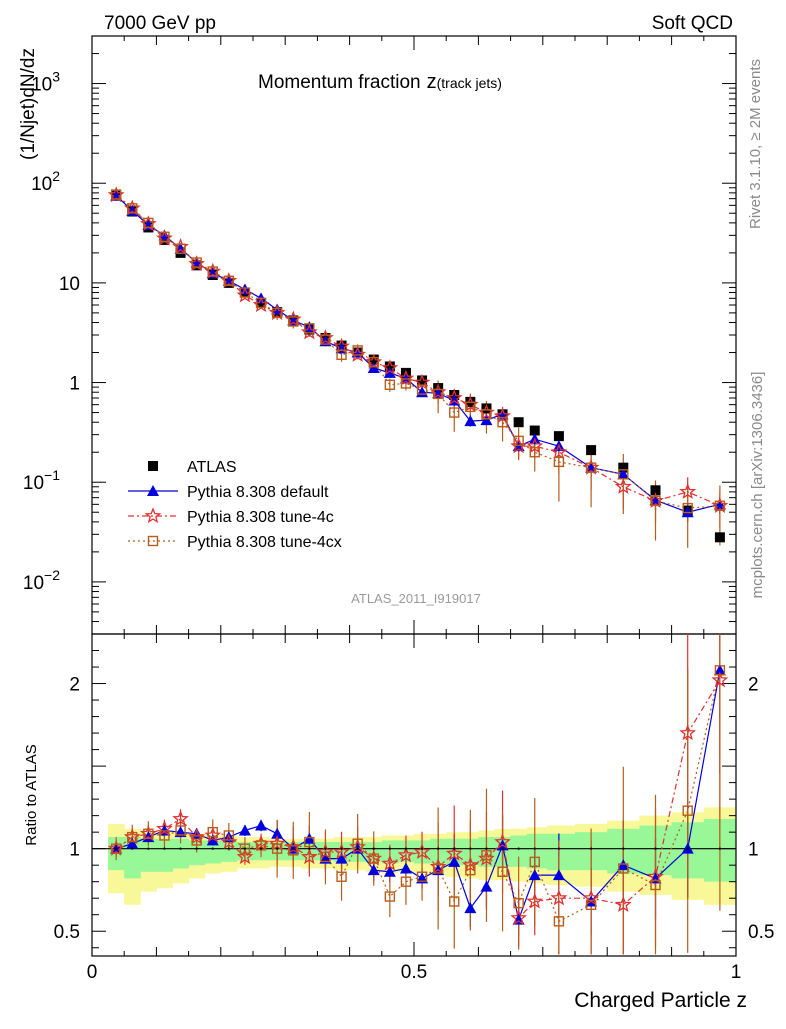  What do you see at coordinates (92, 972) in the screenshot?
I see `x-tick-label: 0` at bounding box center [92, 972].